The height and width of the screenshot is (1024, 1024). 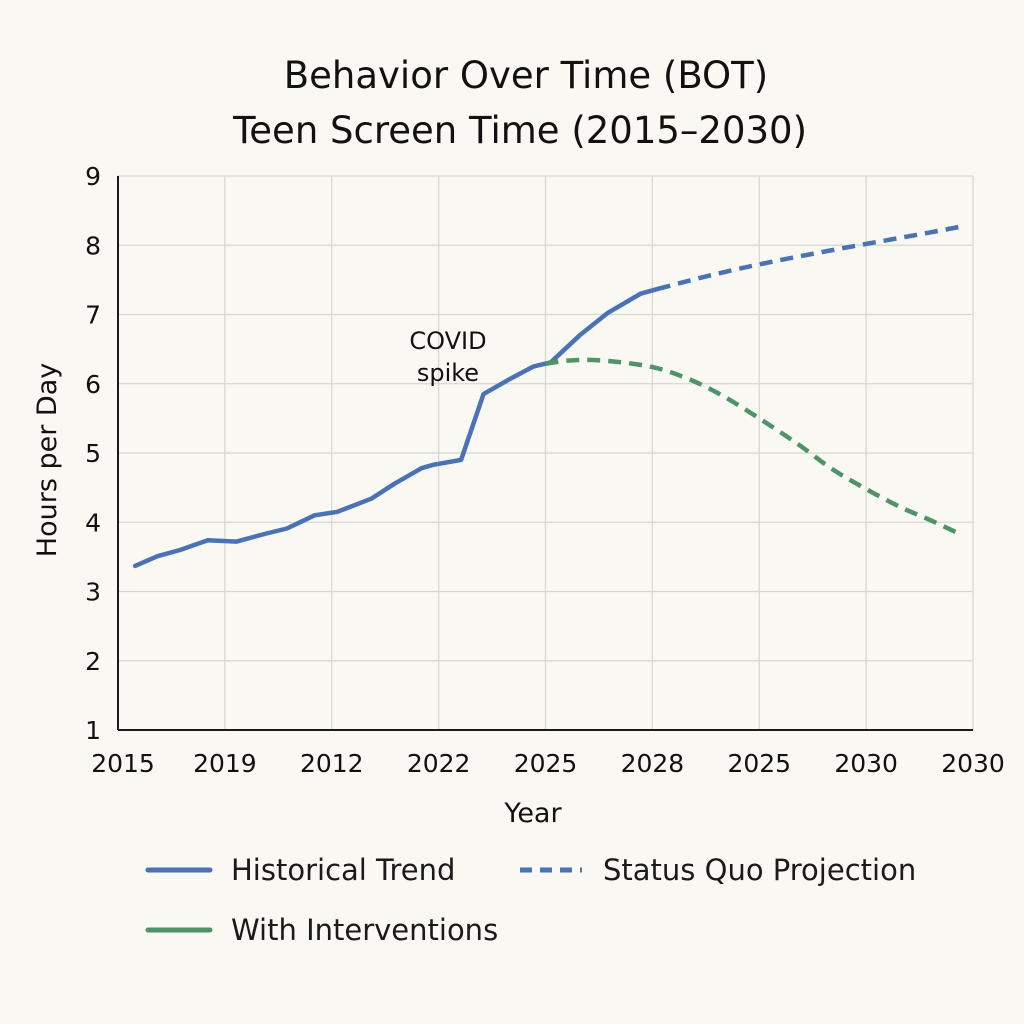 I want to click on x-tick-label: 2012, so click(x=332, y=763).